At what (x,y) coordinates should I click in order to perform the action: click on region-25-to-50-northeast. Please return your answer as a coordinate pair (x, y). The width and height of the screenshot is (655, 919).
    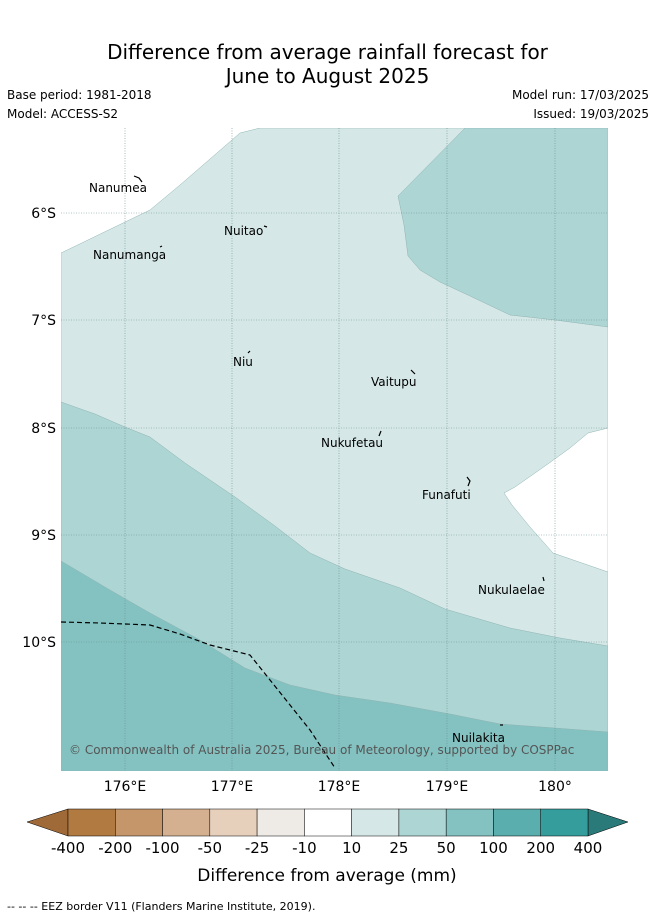
    Looking at the image, I should click on (502, 228).